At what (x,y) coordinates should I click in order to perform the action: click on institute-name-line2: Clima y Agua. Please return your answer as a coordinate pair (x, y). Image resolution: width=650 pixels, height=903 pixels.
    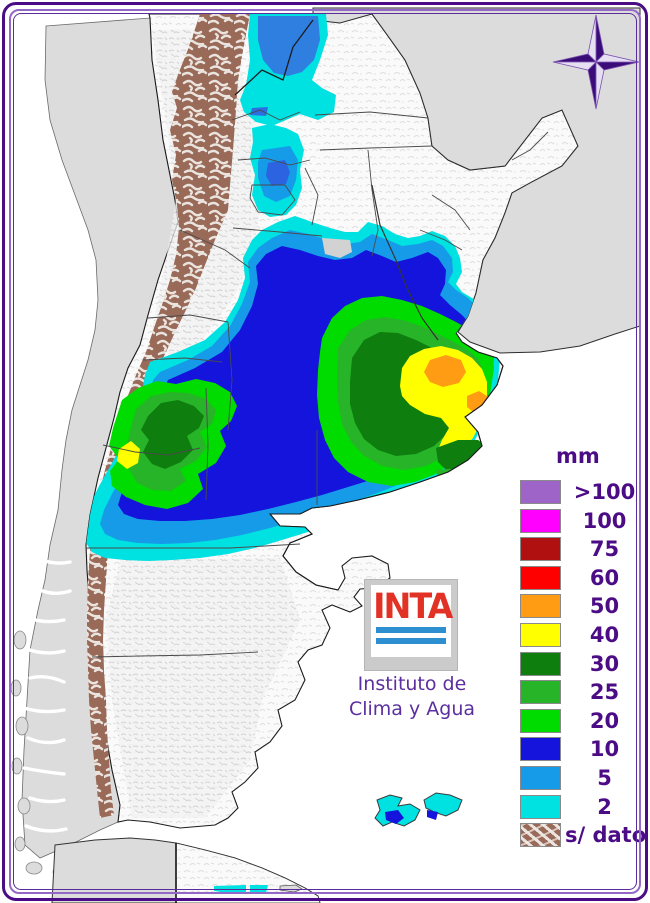
    Looking at the image, I should click on (412, 709).